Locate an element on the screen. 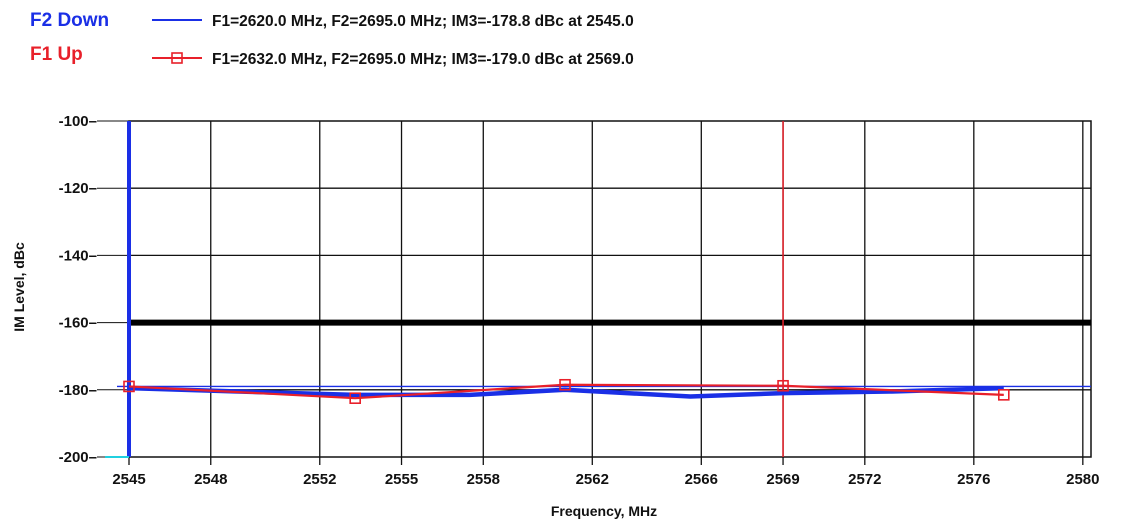 Image resolution: width=1121 pixels, height=523 pixels. x-tick-label-0: 2545 is located at coordinates (128, 479).